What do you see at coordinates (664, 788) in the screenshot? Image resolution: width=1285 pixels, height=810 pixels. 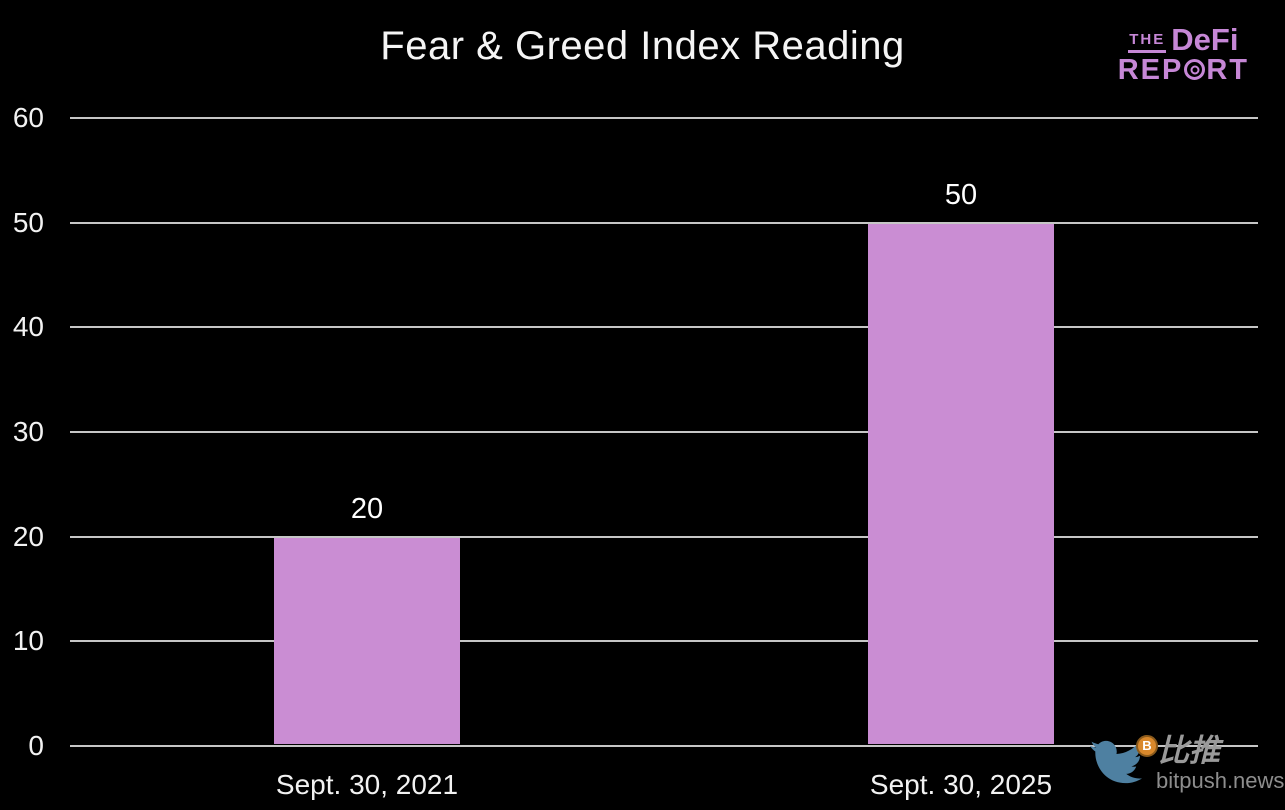 I see `x-axis: Sept. 30, 2021 Sept. 30, 2025` at bounding box center [664, 788].